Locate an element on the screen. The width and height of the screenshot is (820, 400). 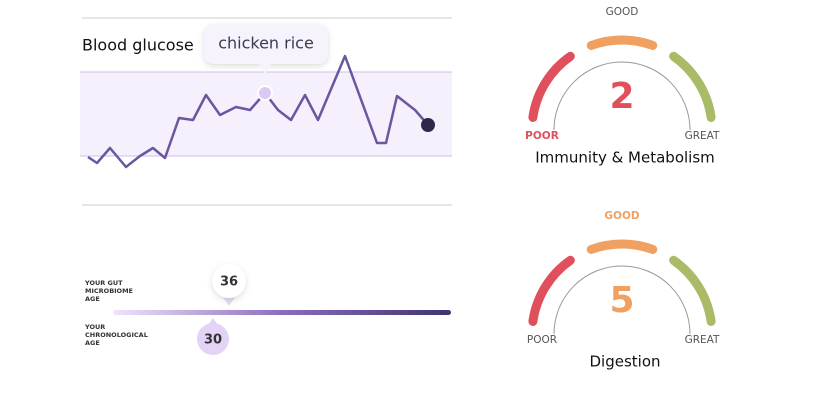
glucose-line is located at coordinates (258, 111).